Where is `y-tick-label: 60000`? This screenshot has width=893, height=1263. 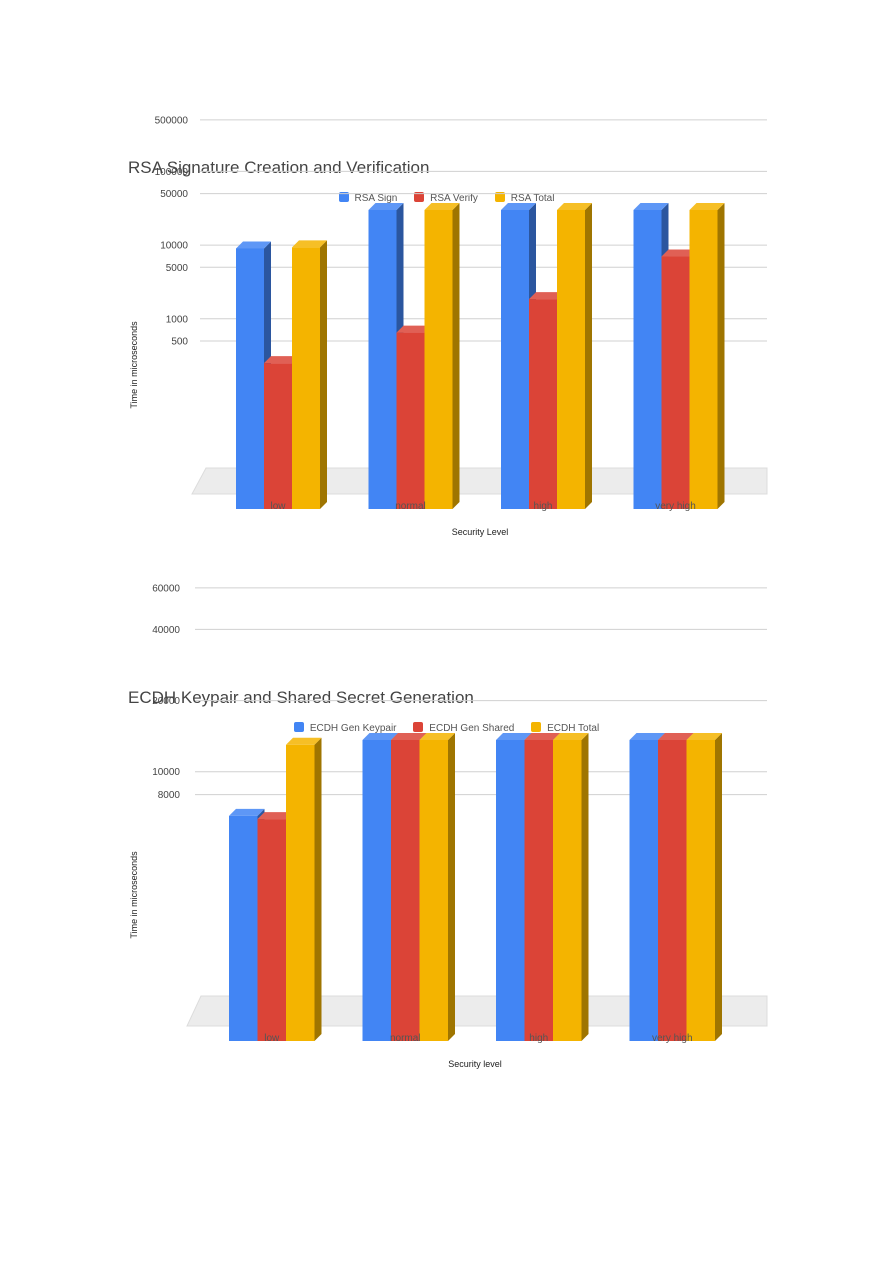 y-tick-label: 60000 is located at coordinates (166, 588).